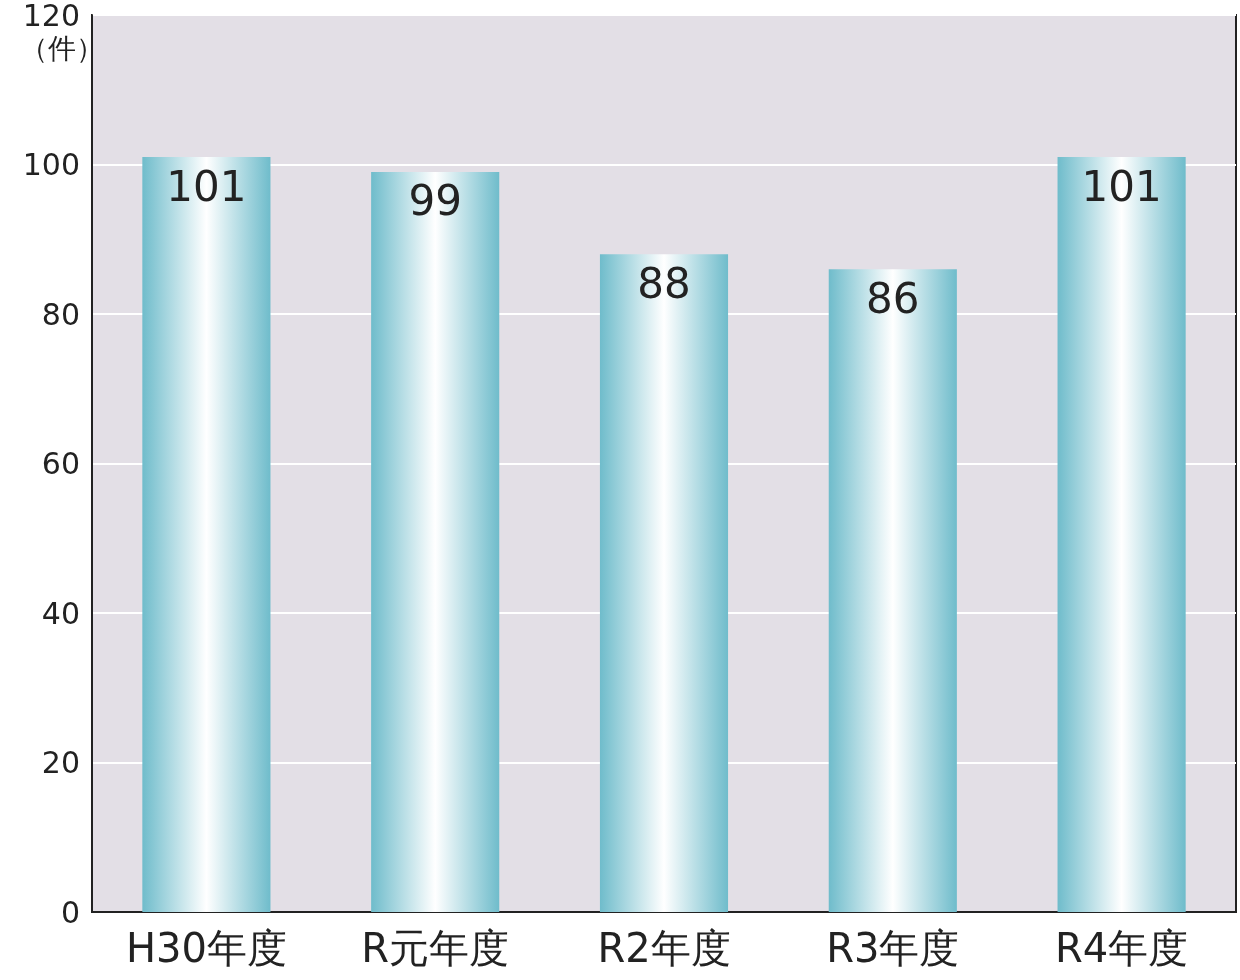  I want to click on y-tick-label: 120, so click(51, 16).